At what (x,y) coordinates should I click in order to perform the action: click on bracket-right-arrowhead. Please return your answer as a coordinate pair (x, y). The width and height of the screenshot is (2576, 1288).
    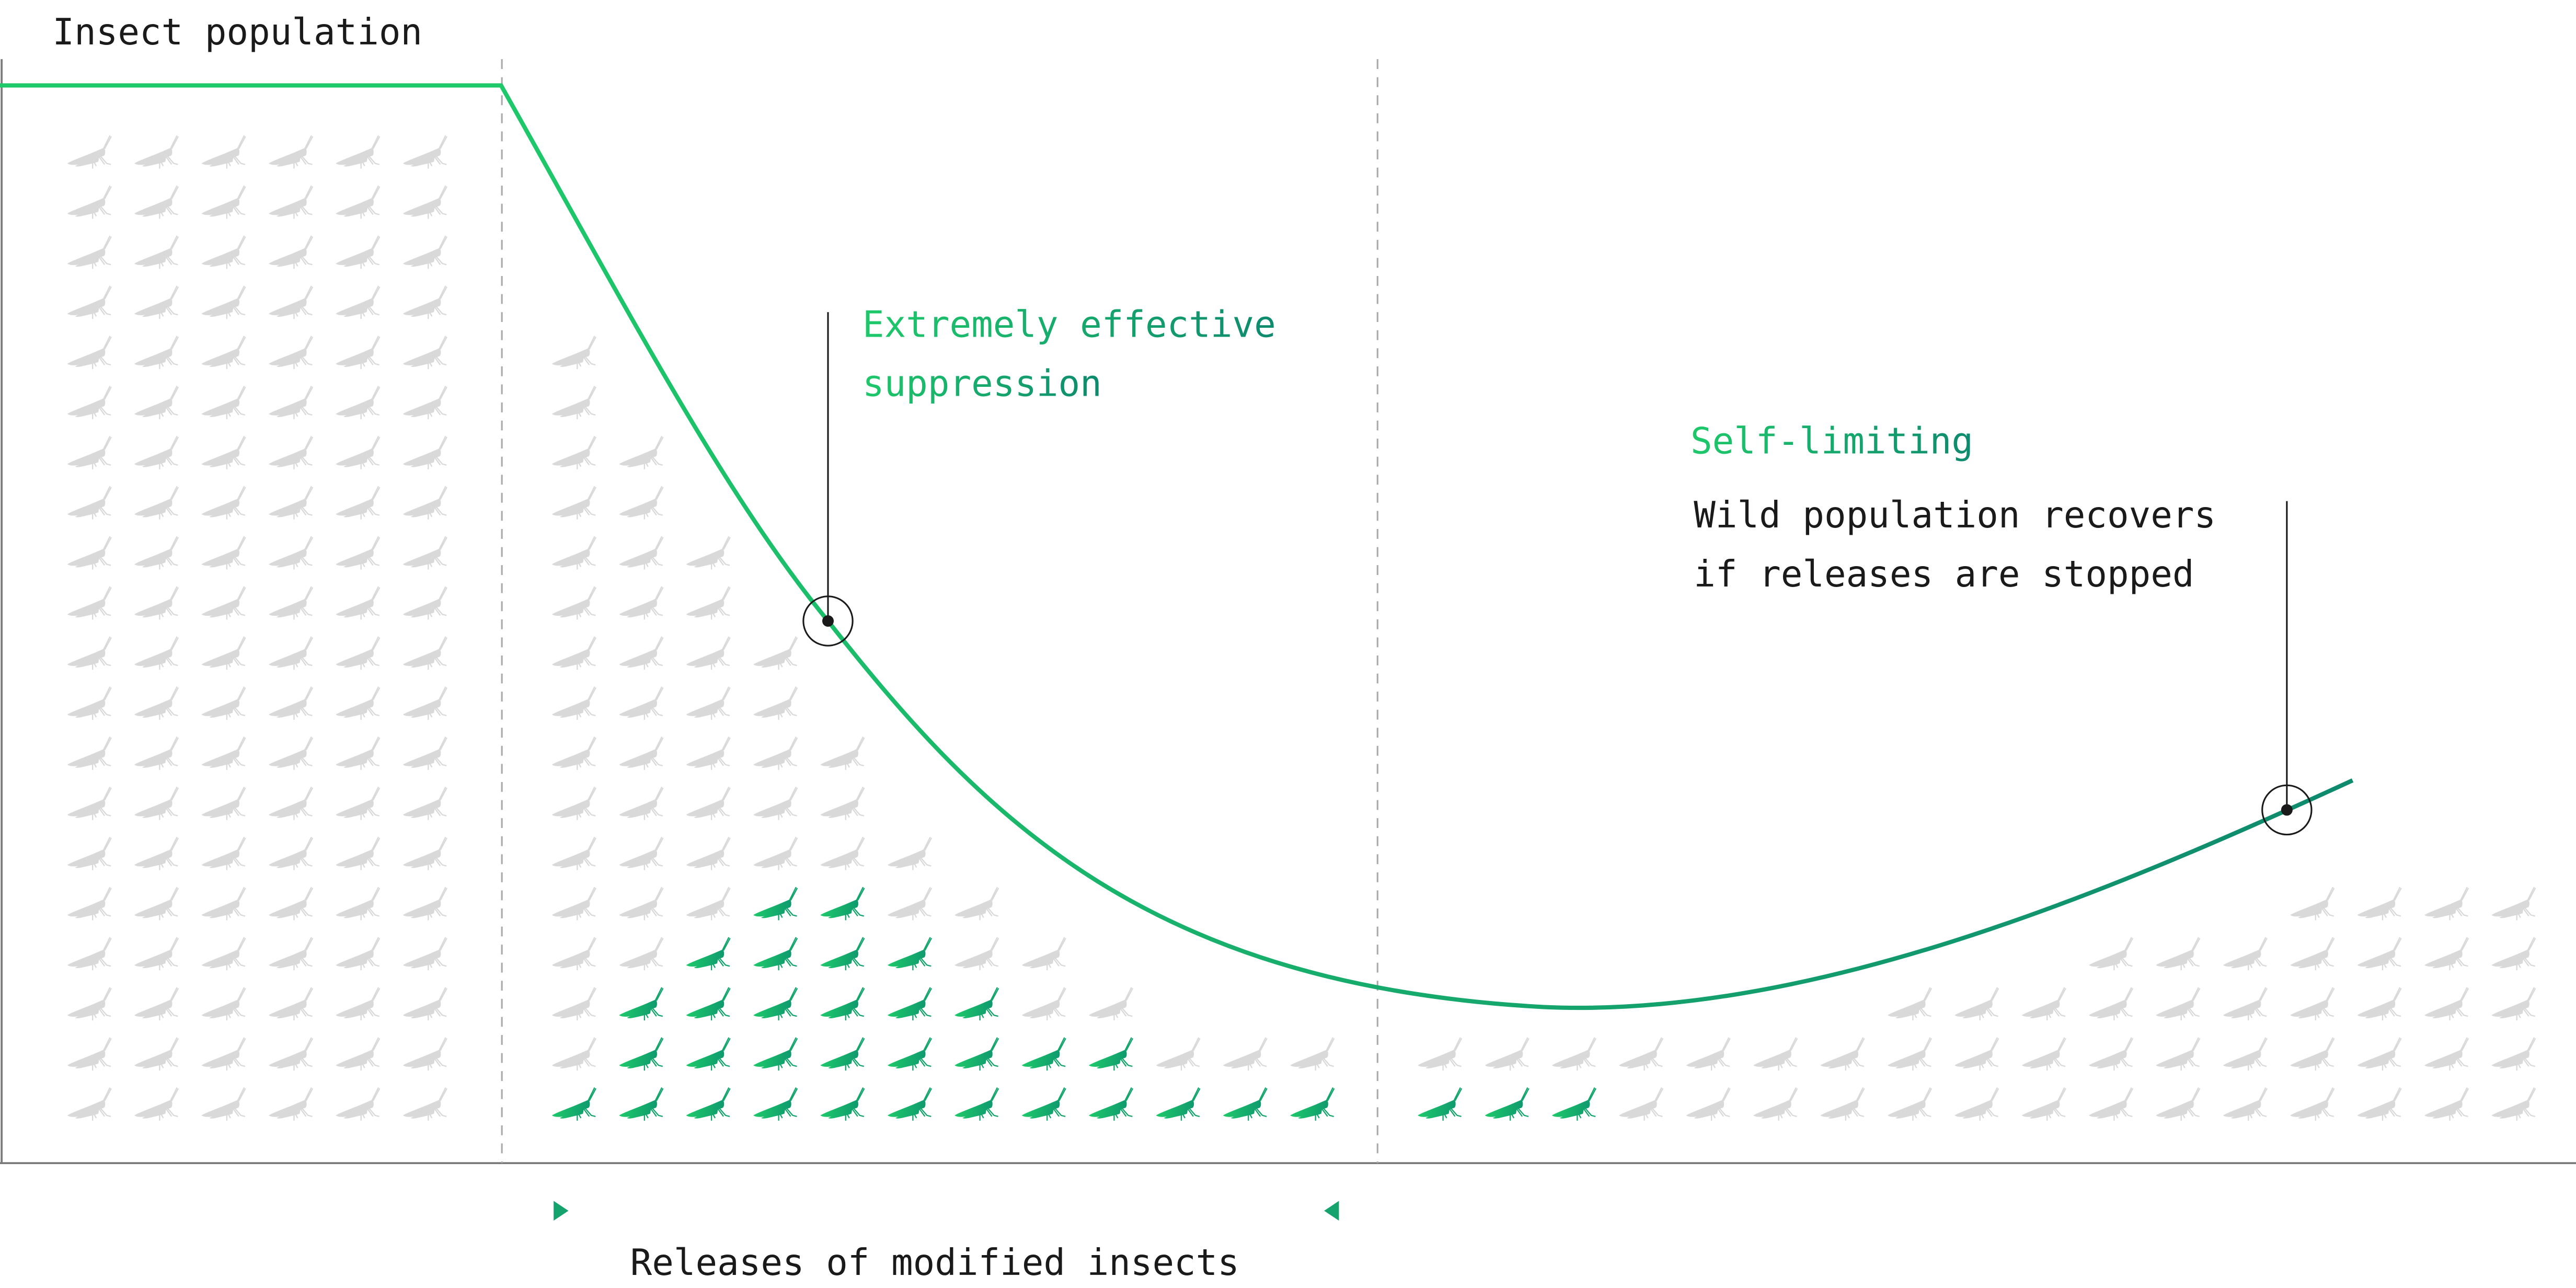
    Looking at the image, I should click on (1331, 1211).